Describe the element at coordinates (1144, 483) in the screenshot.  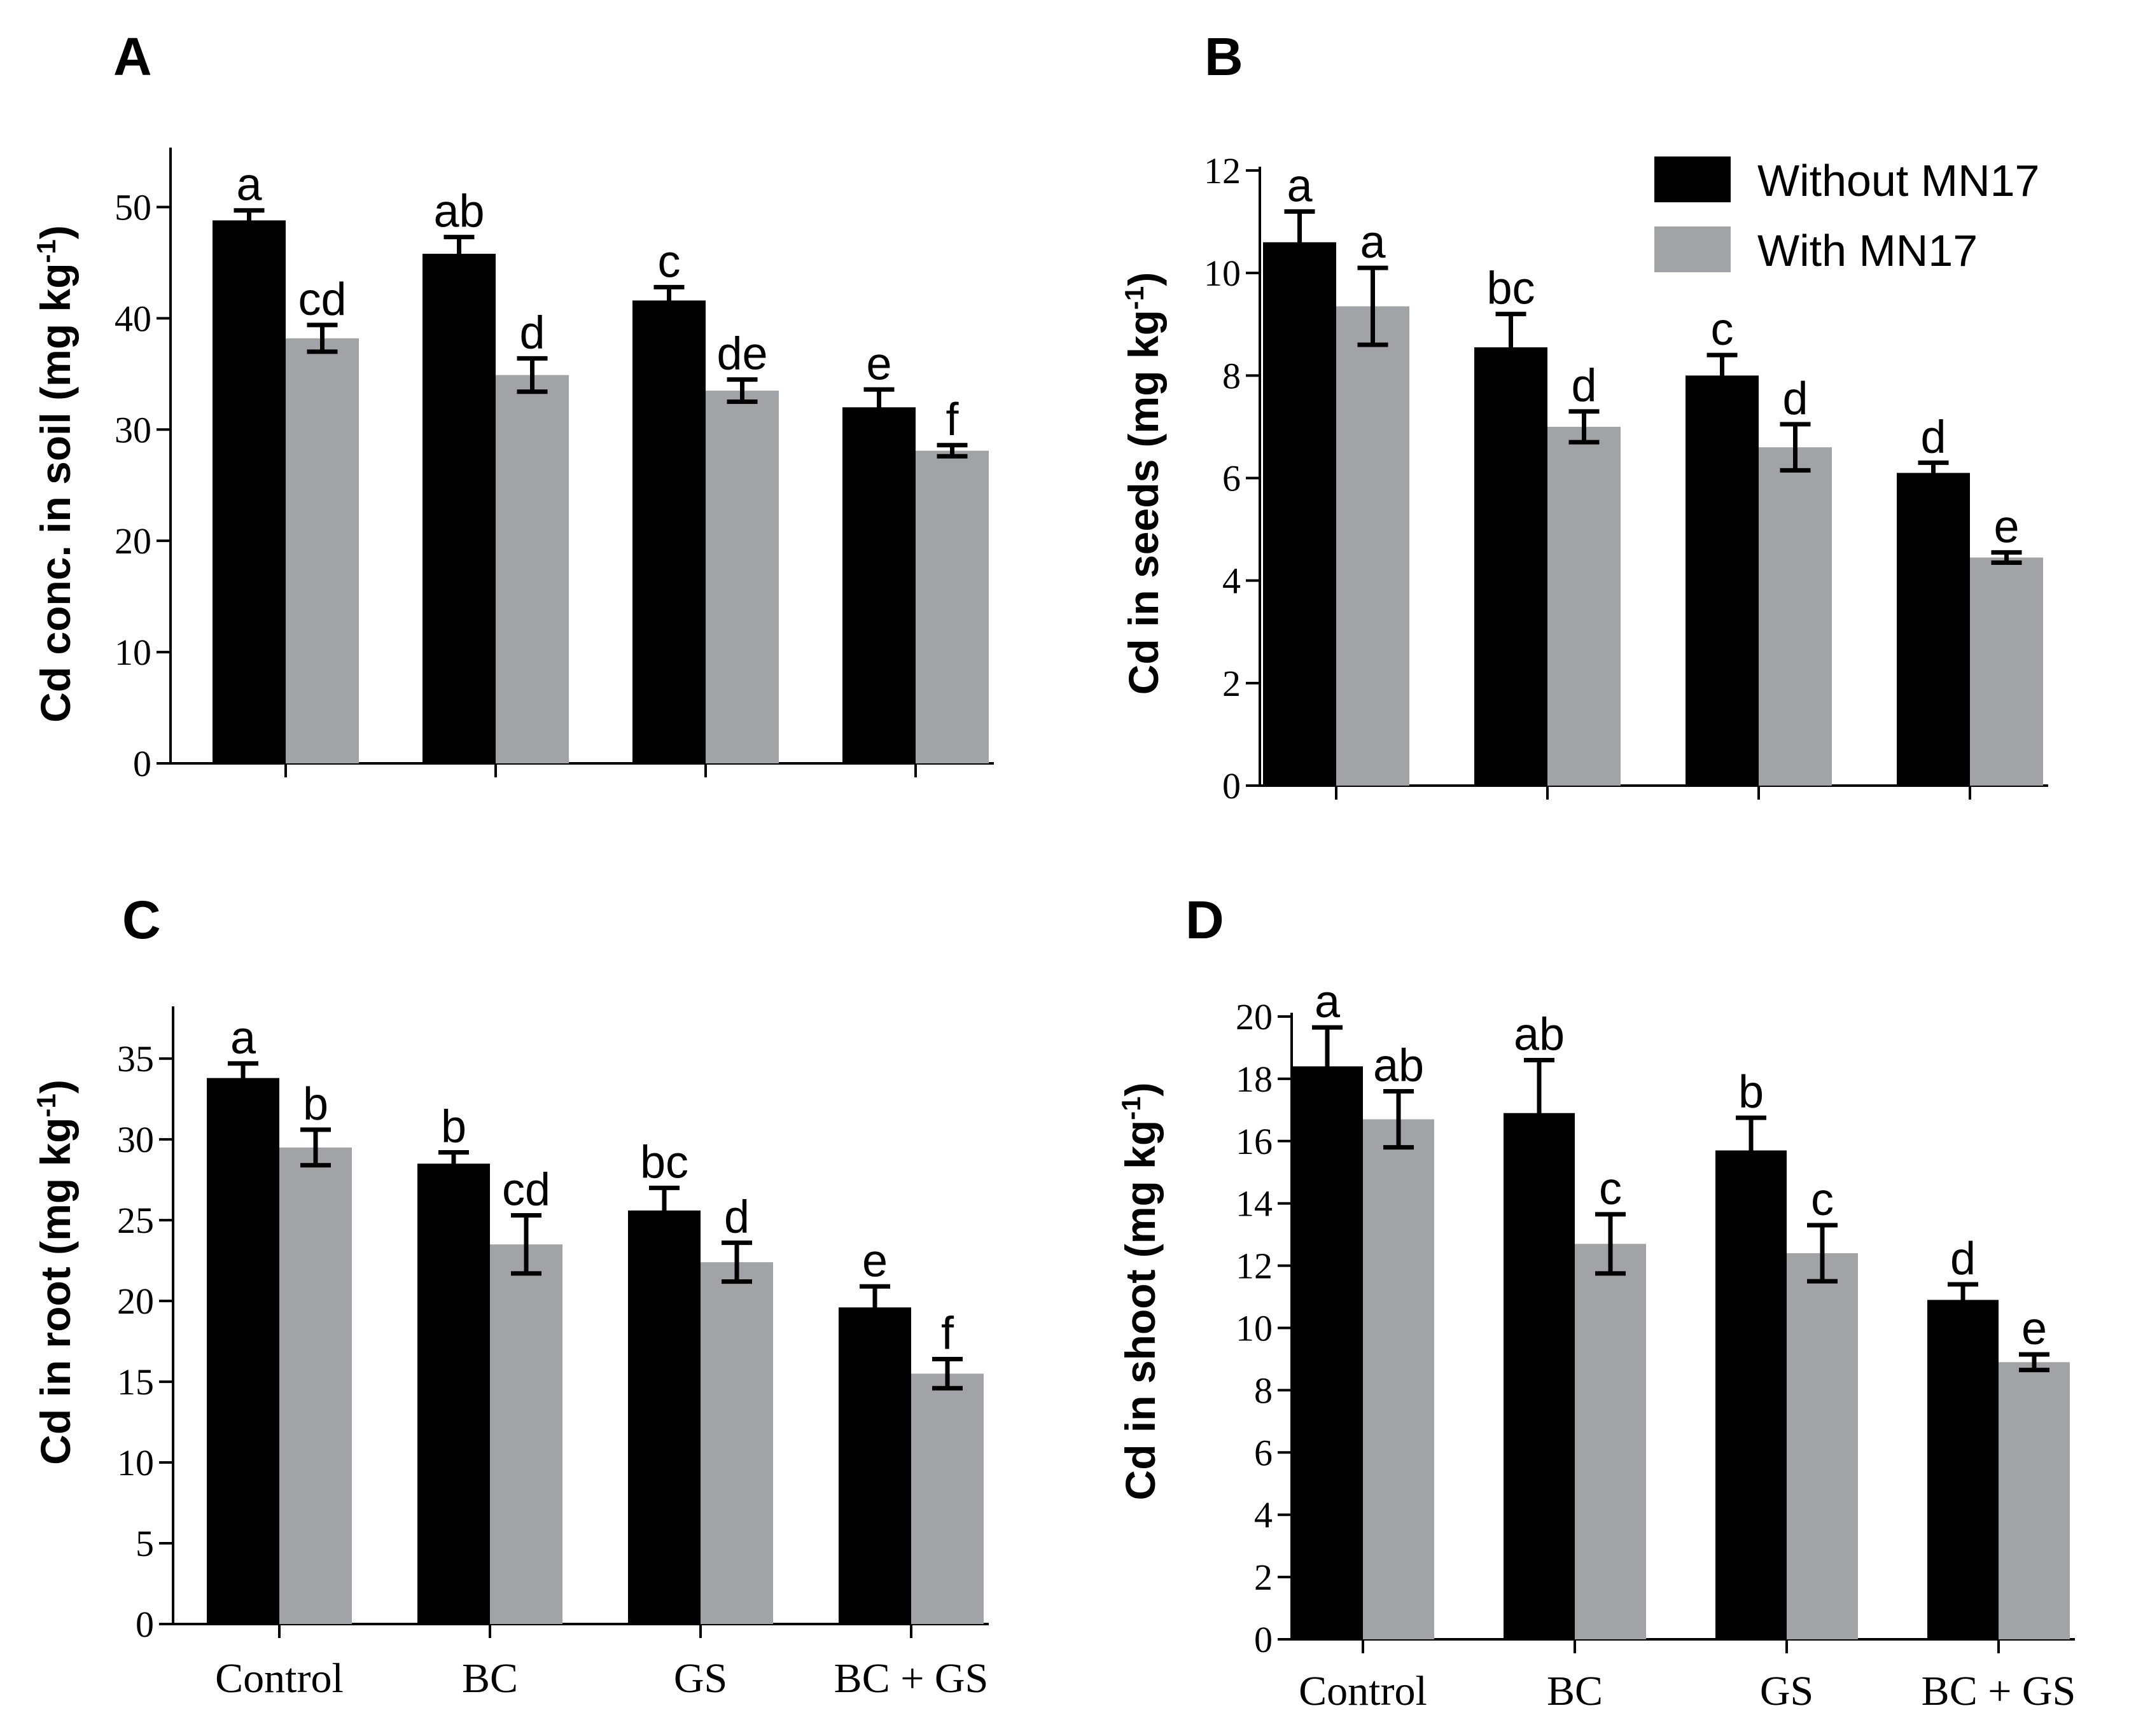
I see `y-axis-label: Cd in seeds (mg kg-1)` at that location.